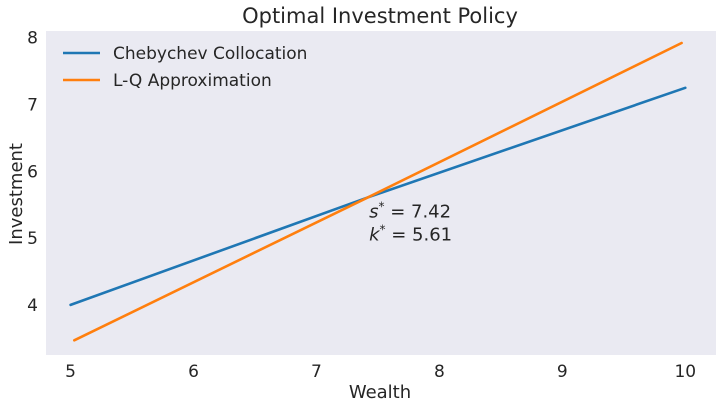  Describe the element at coordinates (185, 67) in the screenshot. I see `legend: Chebychev Collocation L-Q Approximation` at that location.